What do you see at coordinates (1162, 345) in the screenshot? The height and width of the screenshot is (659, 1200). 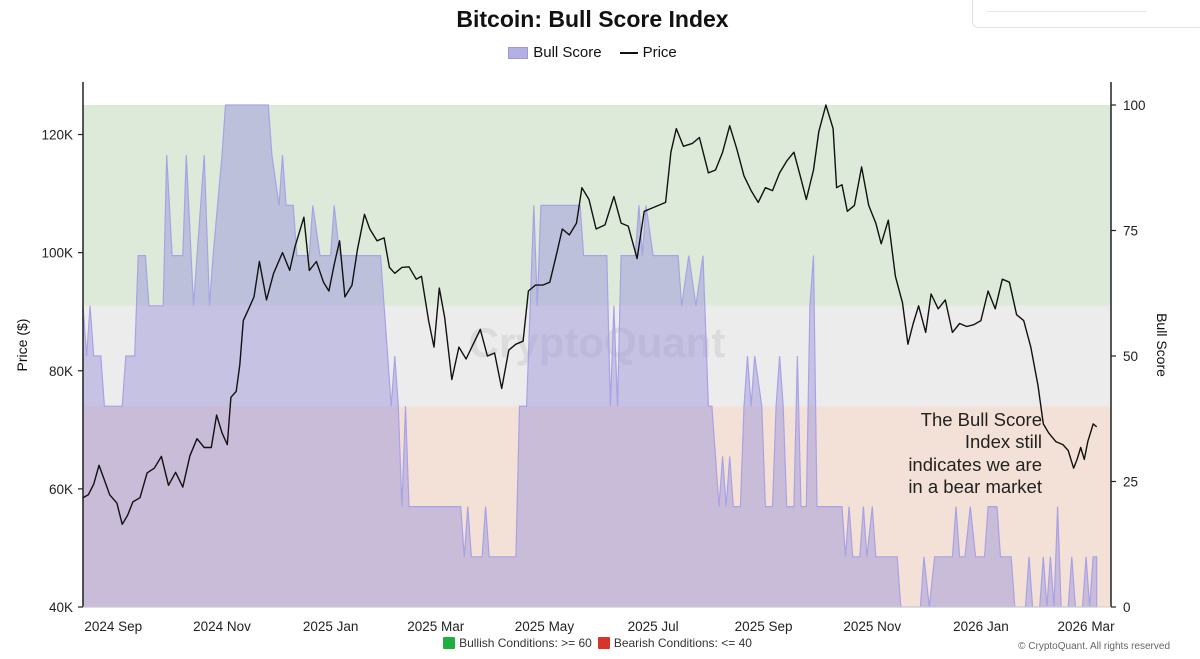 I see `y-right-axis-title: Bull Score` at bounding box center [1162, 345].